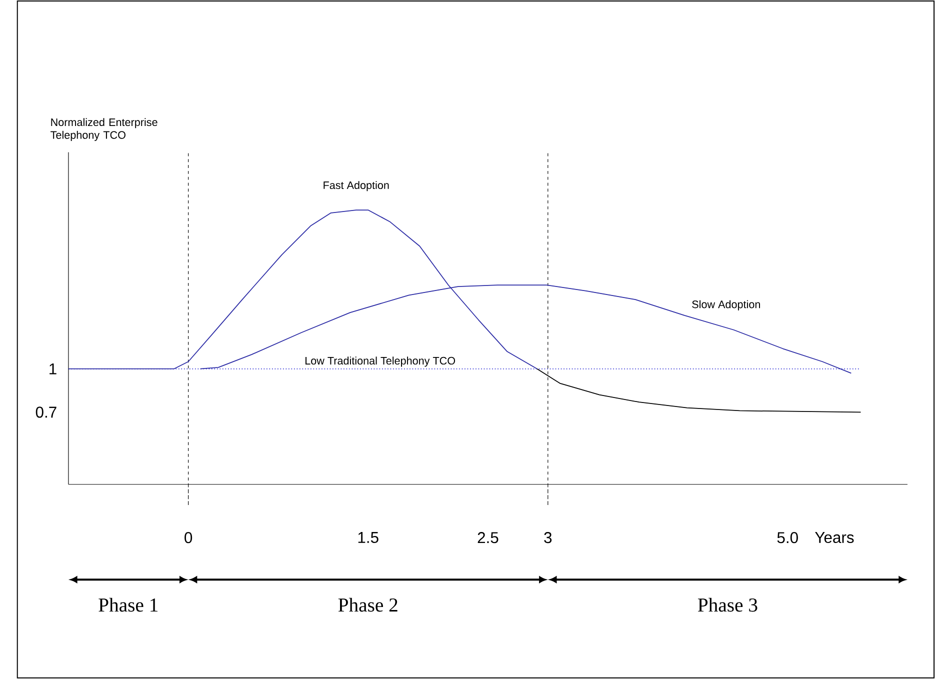 The image size is (935, 679). I want to click on y-tick-label: 0.7, so click(46, 412).